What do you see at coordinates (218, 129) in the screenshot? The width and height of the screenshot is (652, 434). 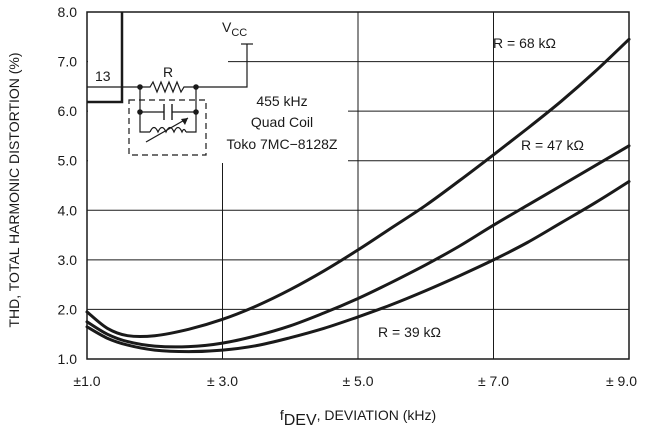 I see `circuit-text-mask` at bounding box center [218, 129].